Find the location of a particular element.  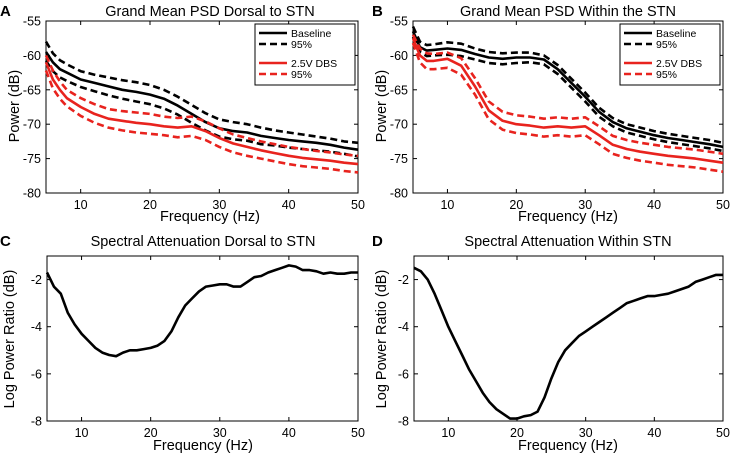

panel-title: Grand Mean PSD Within the STN is located at coordinates (568, 12).